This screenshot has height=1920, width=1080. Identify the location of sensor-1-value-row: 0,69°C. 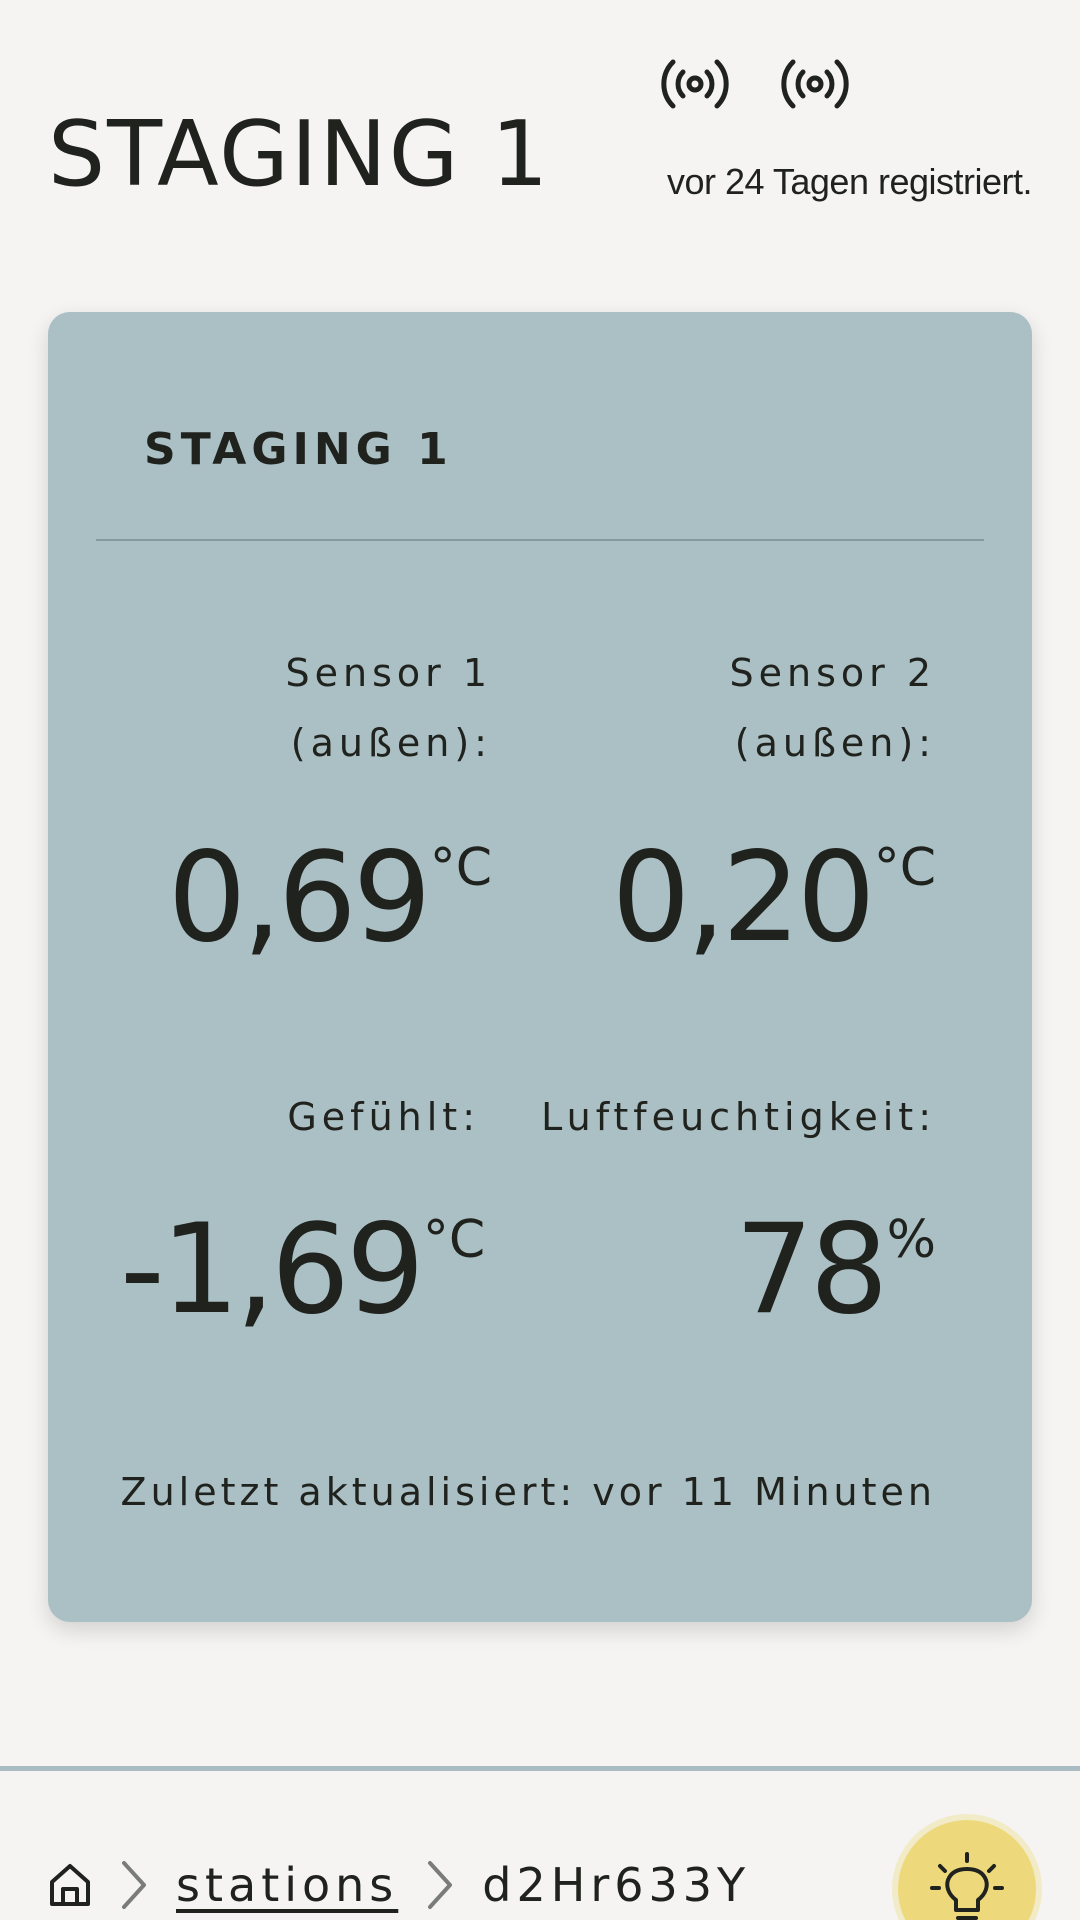
(312, 898).